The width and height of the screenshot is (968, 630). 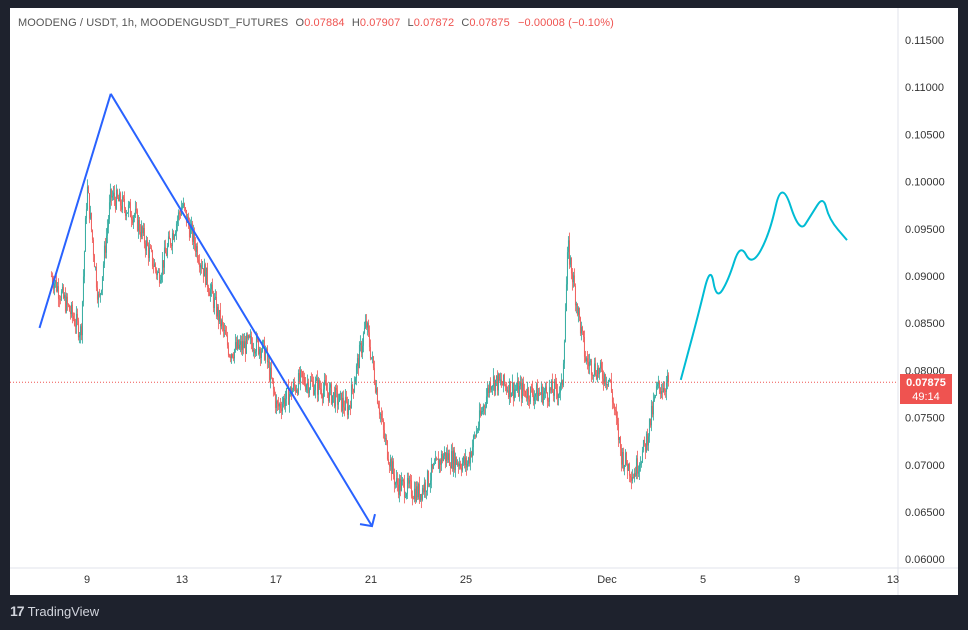 I want to click on y-tick-label: 0.07500, so click(x=925, y=419).